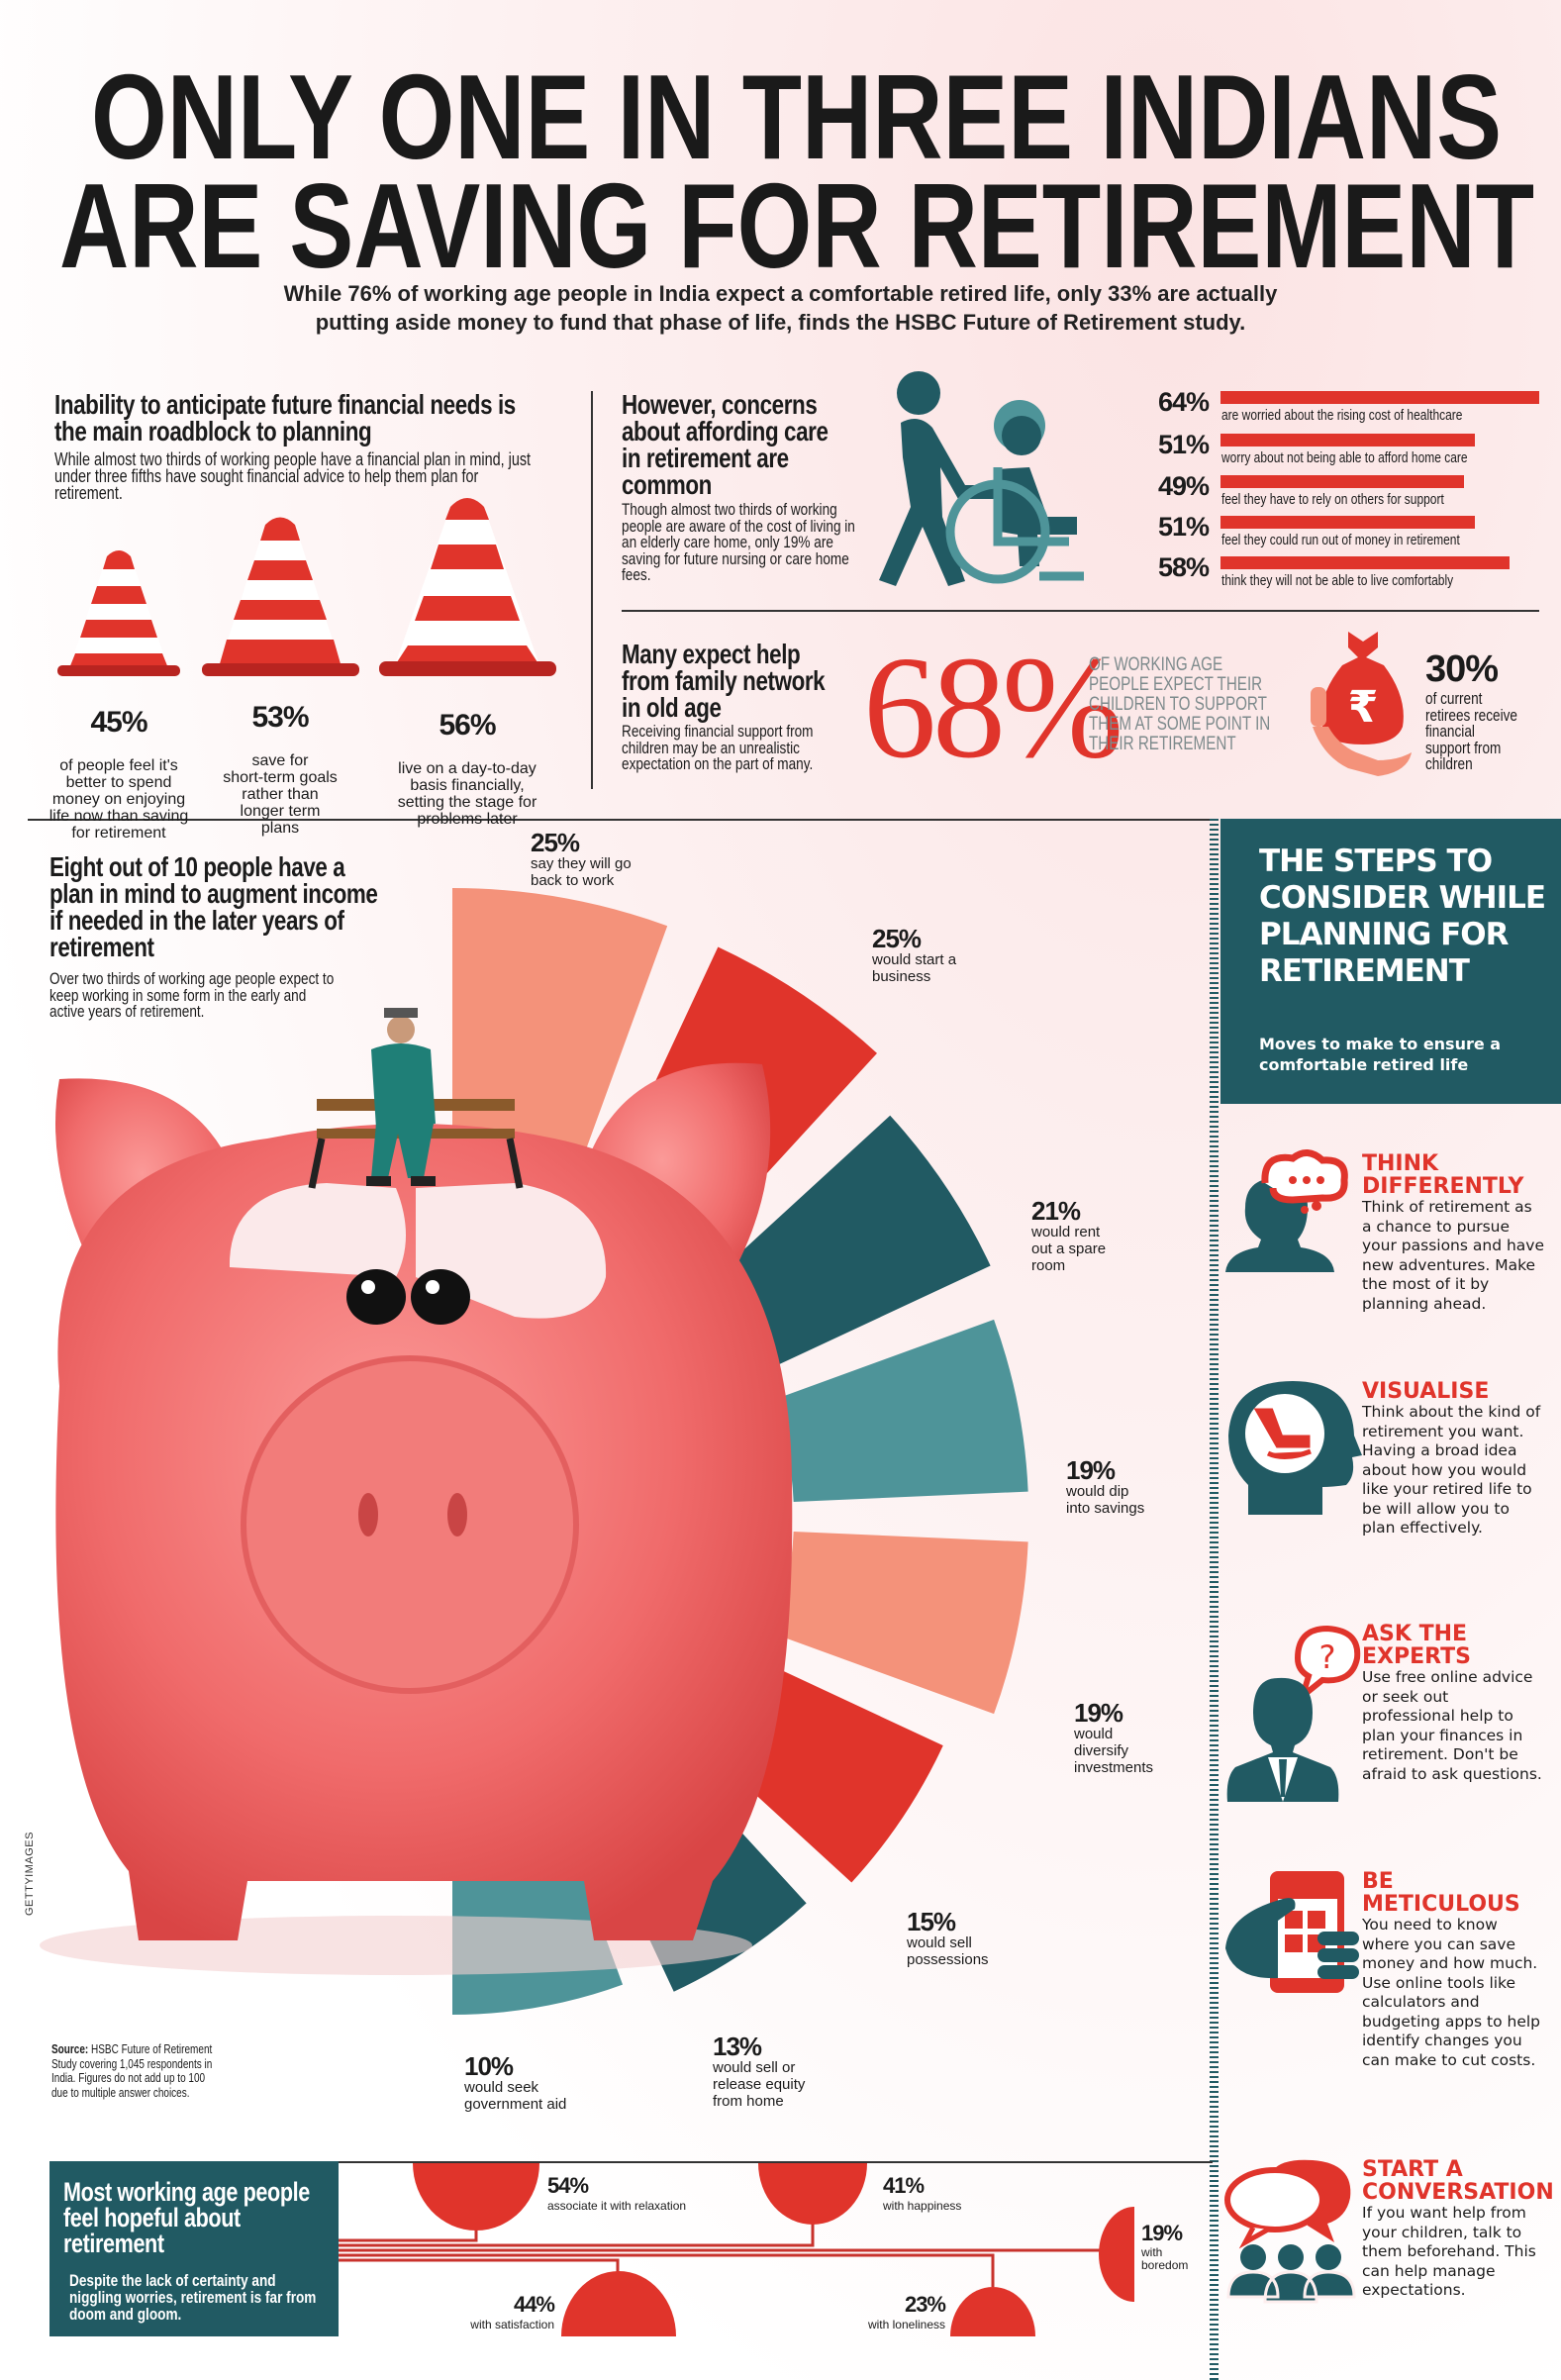 This screenshot has width=1561, height=2380. Describe the element at coordinates (797, 225) in the screenshot. I see `title-line-2: ARE SAVING FOR RETIREMENT` at that location.